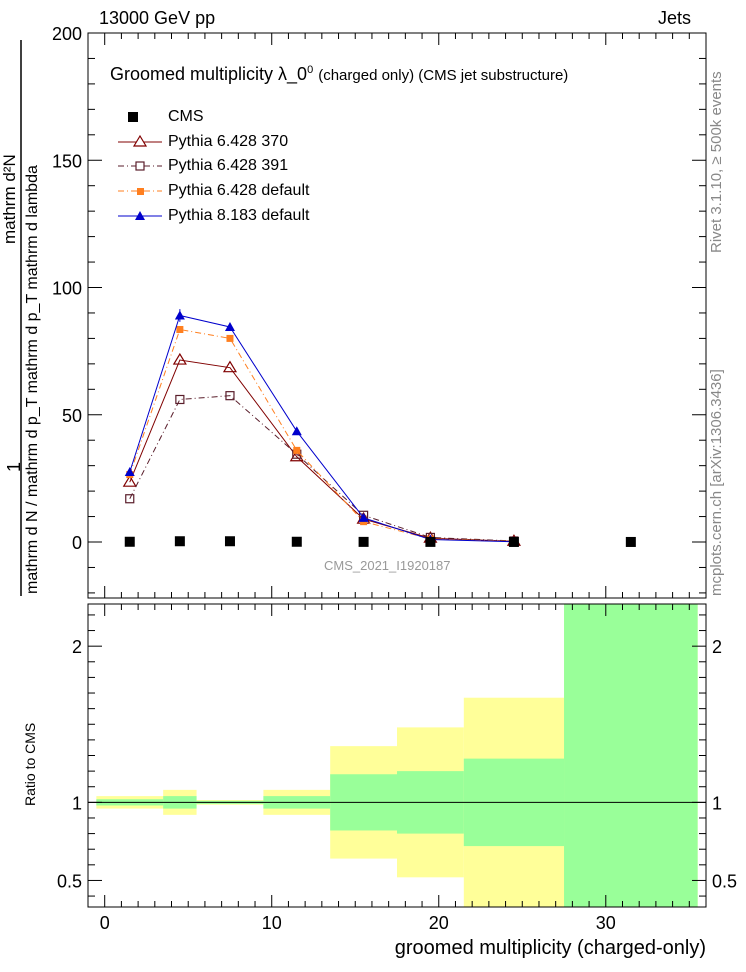 Image resolution: width=746 pixels, height=972 pixels. I want to click on rivet-version: Rivet 3.1.10, ≥ 500k events, so click(716, 162).